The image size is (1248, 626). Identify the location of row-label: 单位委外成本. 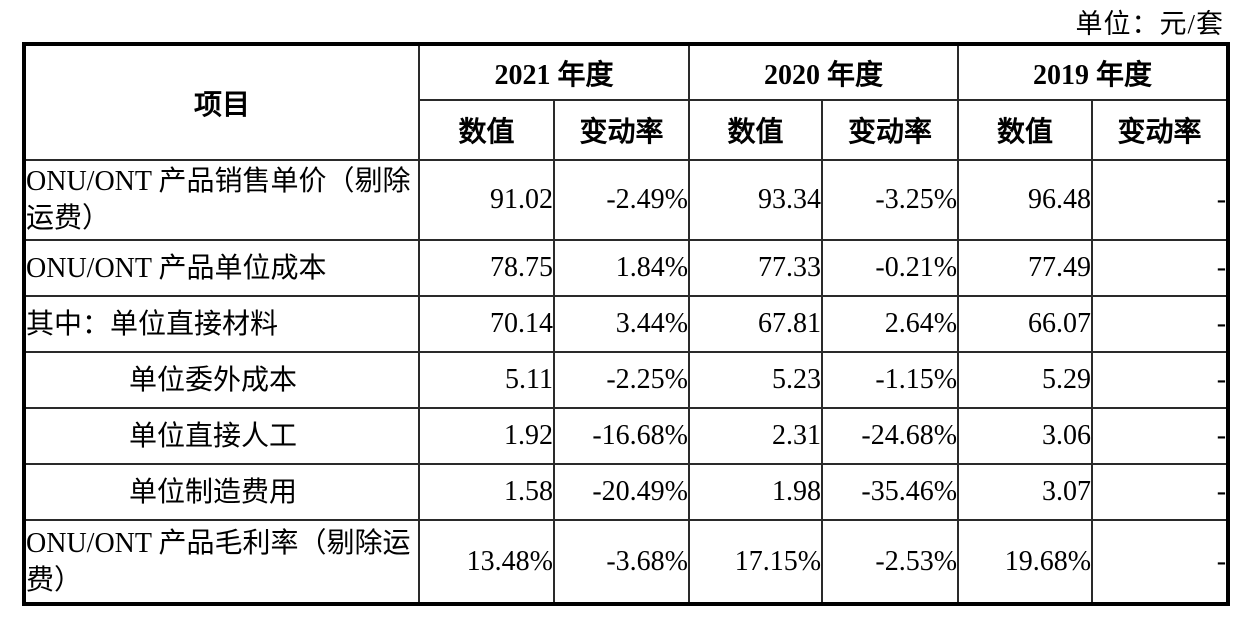
(221, 380).